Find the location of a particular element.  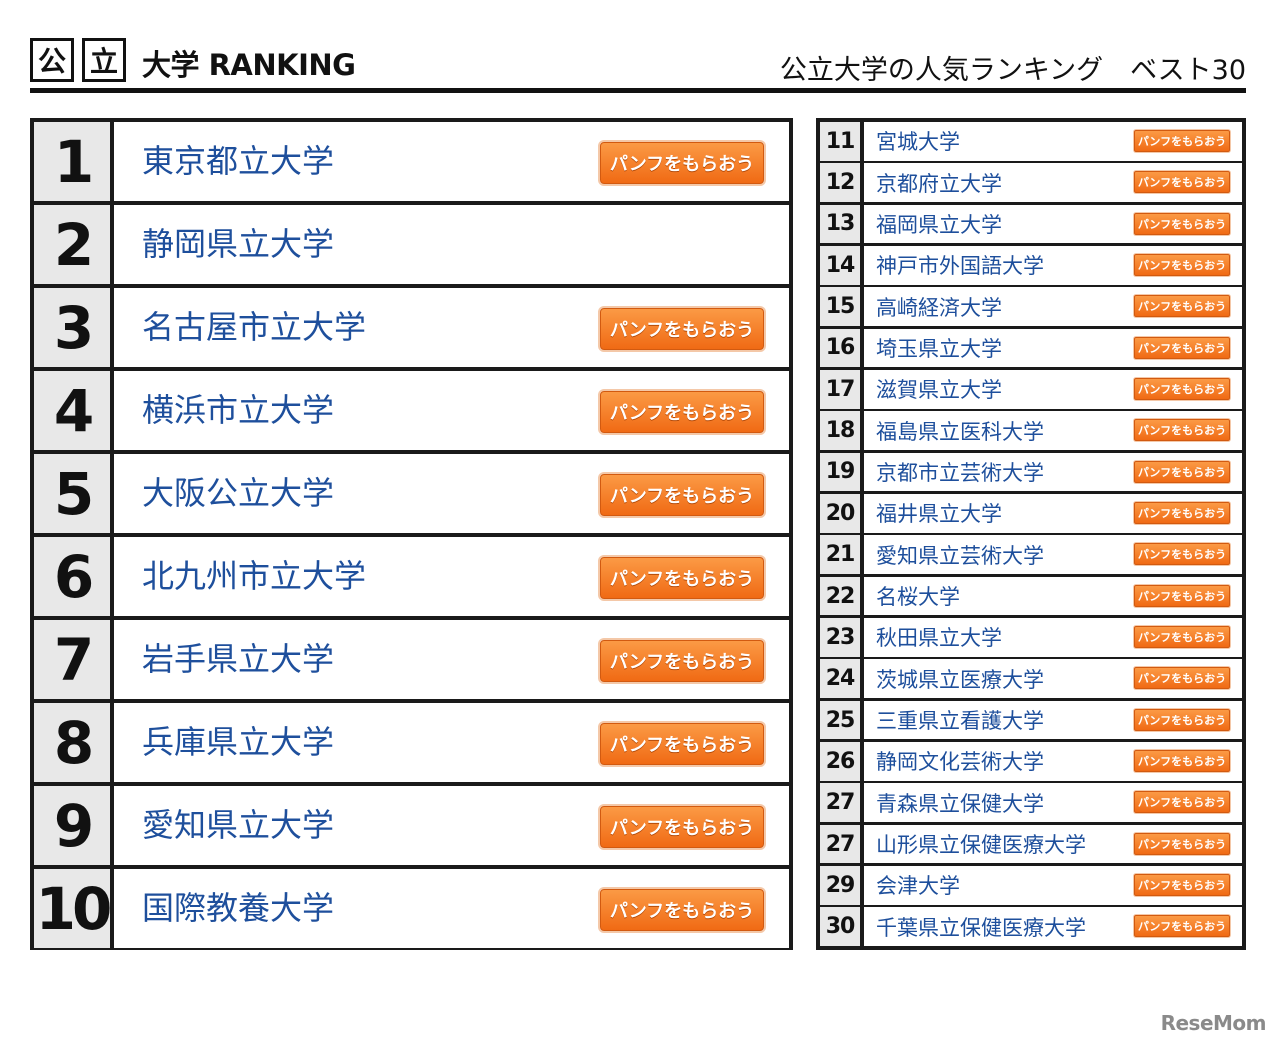

ranking-row: 17 滋賀県立大学 パンフをもらおう is located at coordinates (1031, 389).